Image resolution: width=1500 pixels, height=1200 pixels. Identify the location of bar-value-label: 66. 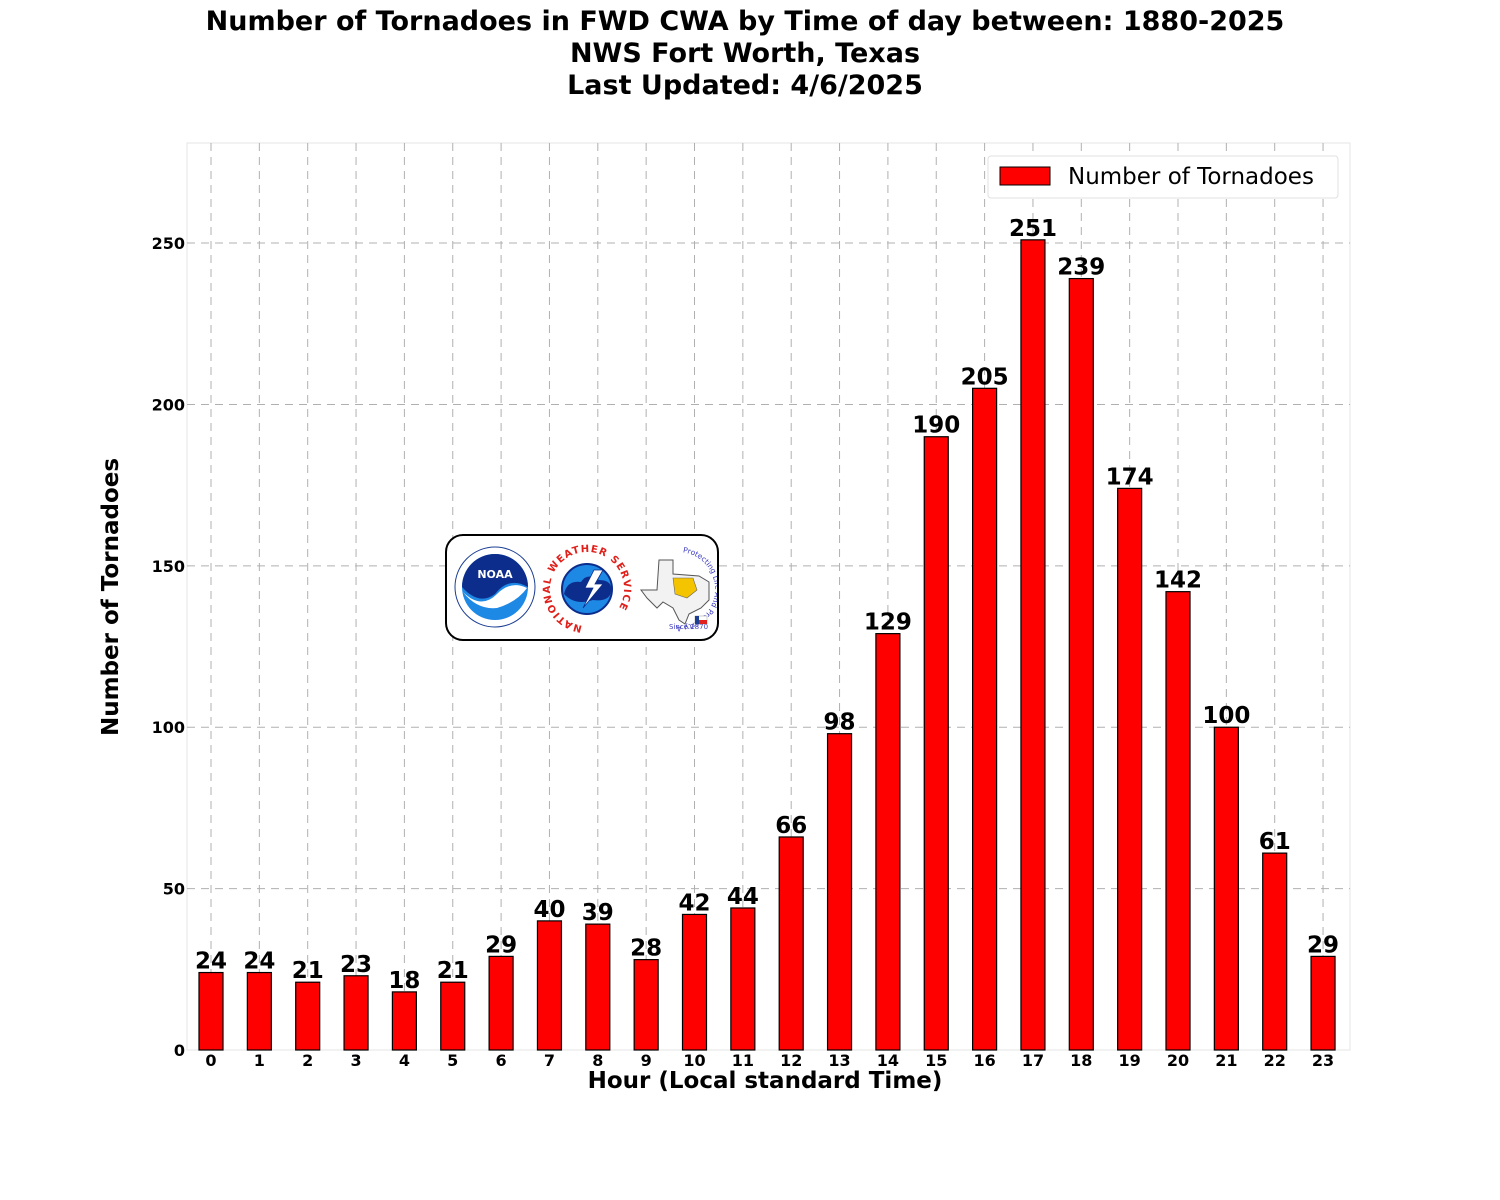
(791, 826).